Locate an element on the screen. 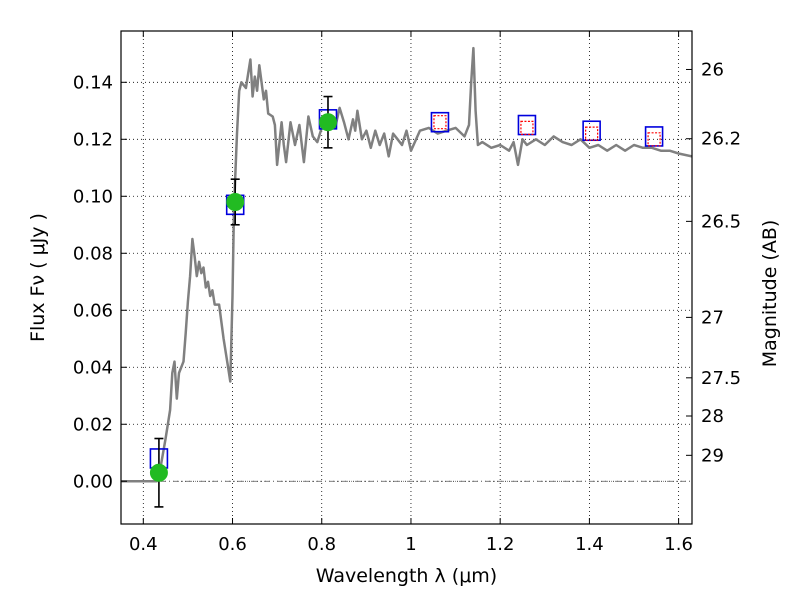 The width and height of the screenshot is (800, 600). y-tick-label: 0.08 is located at coordinates (93, 253).